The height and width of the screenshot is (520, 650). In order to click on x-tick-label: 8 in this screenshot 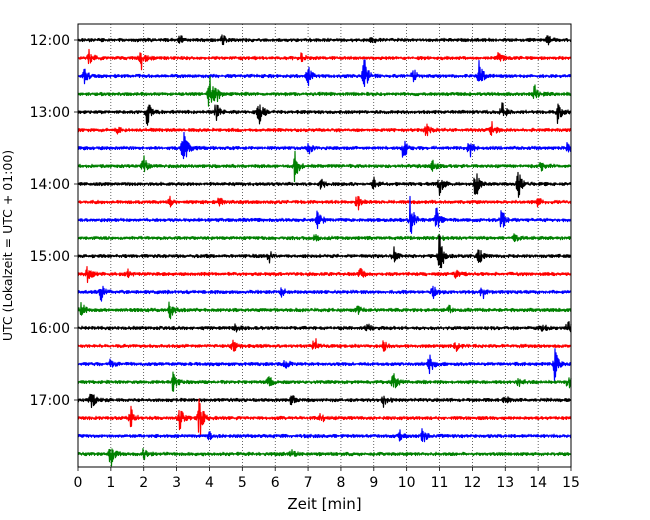, I will do `click(340, 483)`.